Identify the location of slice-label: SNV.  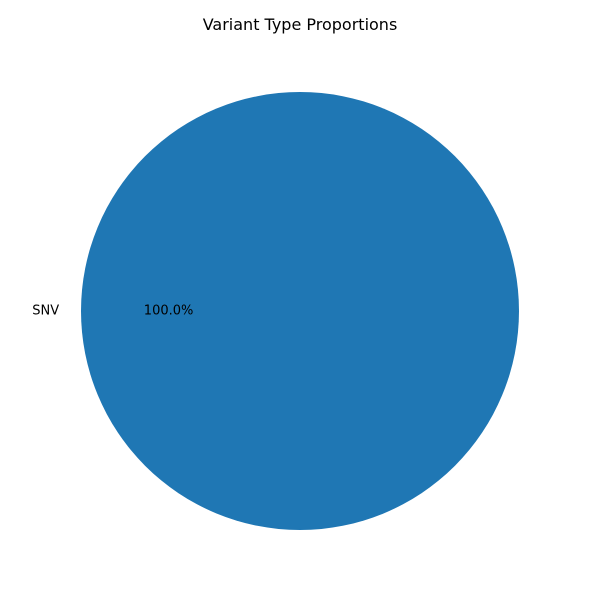
(45, 311).